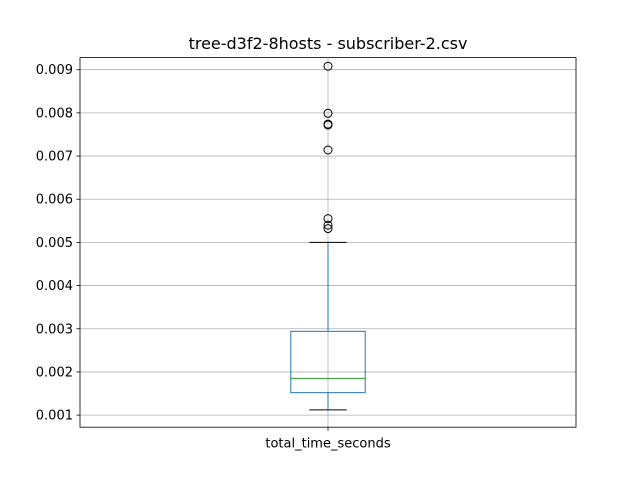 Image resolution: width=640 pixels, height=480 pixels. Describe the element at coordinates (328, 236) in the screenshot. I see `plot-area` at that location.